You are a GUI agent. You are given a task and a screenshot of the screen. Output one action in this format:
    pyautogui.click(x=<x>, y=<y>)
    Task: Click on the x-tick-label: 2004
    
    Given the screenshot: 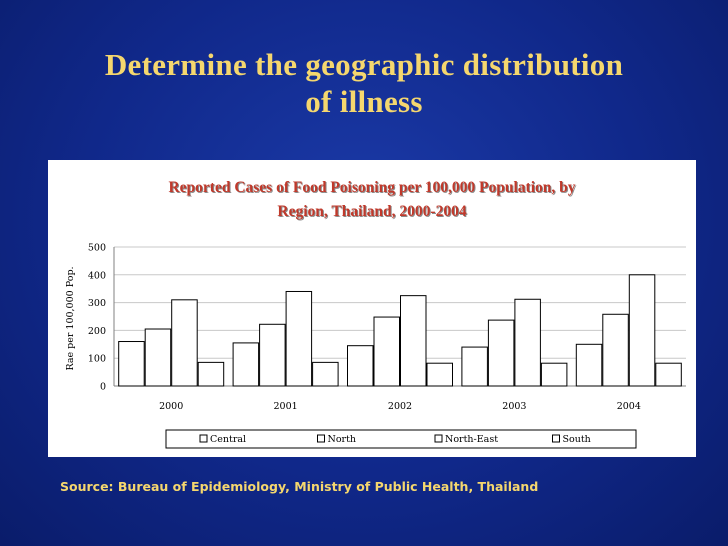 What is the action you would take?
    pyautogui.click(x=629, y=406)
    